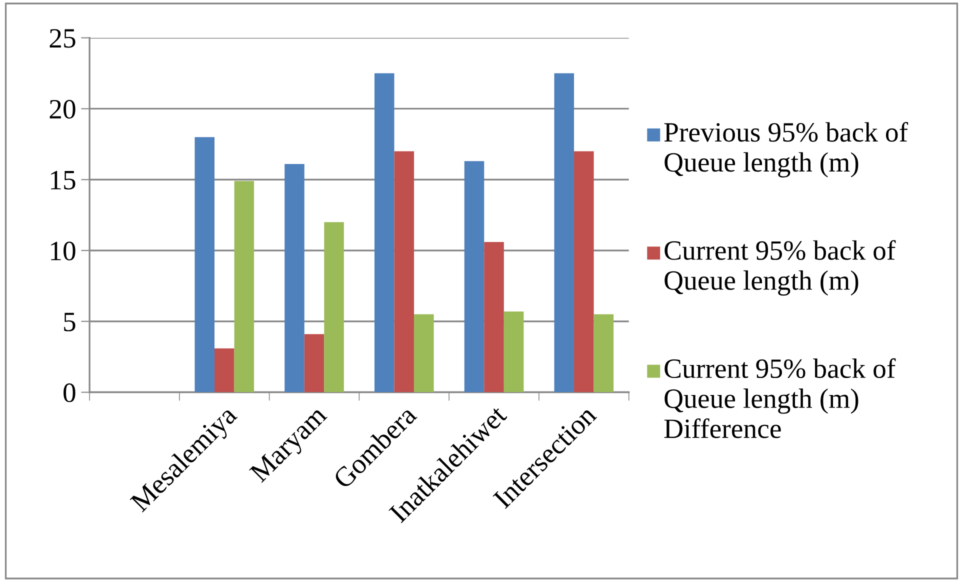 Image resolution: width=963 pixels, height=582 pixels. Describe the element at coordinates (63, 38) in the screenshot. I see `y-tick-label: 25` at that location.